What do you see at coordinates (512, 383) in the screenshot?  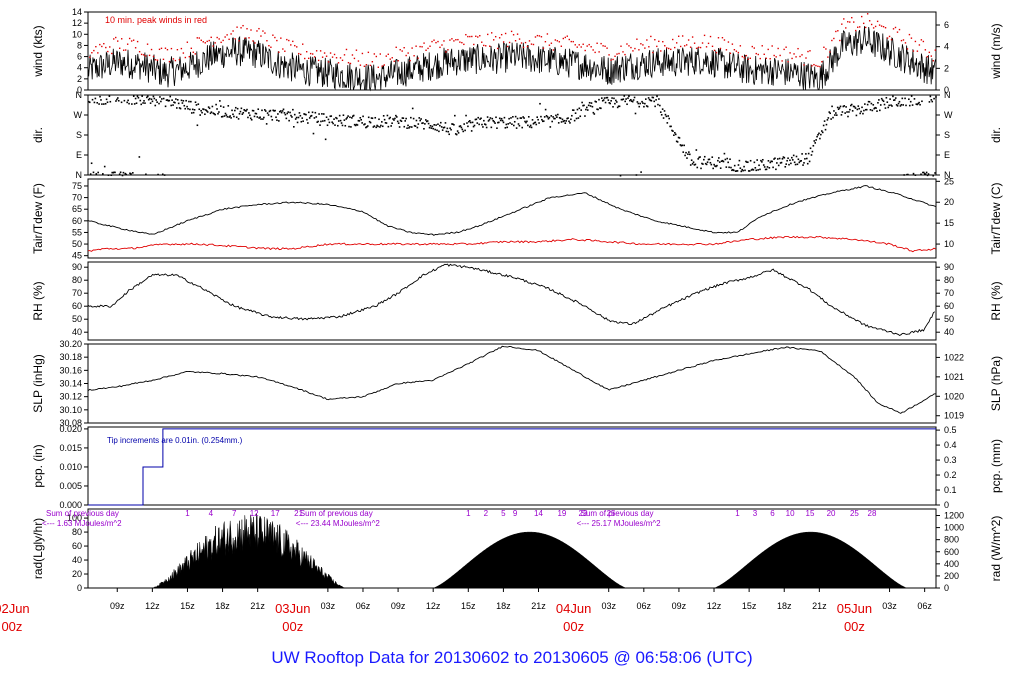 I see `slp-frame` at bounding box center [512, 383].